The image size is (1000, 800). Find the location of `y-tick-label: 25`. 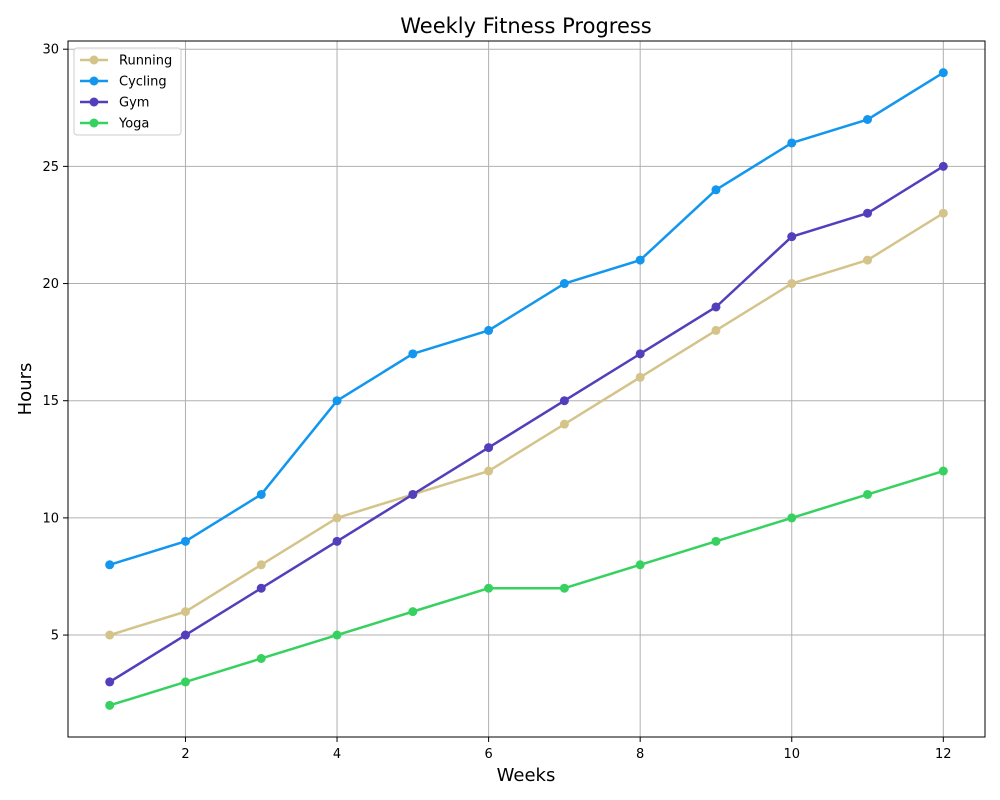

y-tick-label: 25 is located at coordinates (50, 167).